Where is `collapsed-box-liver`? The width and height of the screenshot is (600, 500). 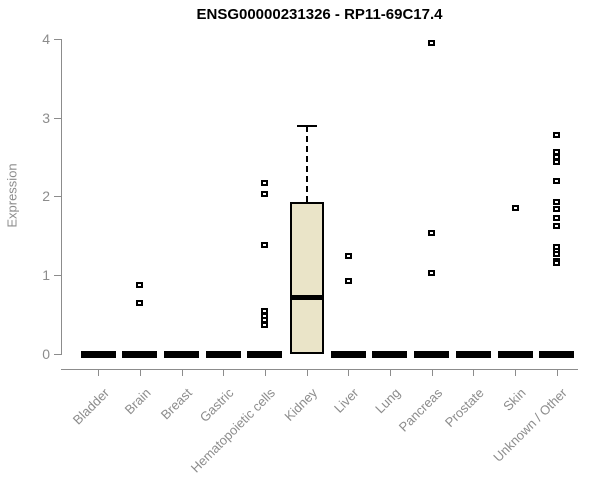 collapsed-box-liver is located at coordinates (348, 354).